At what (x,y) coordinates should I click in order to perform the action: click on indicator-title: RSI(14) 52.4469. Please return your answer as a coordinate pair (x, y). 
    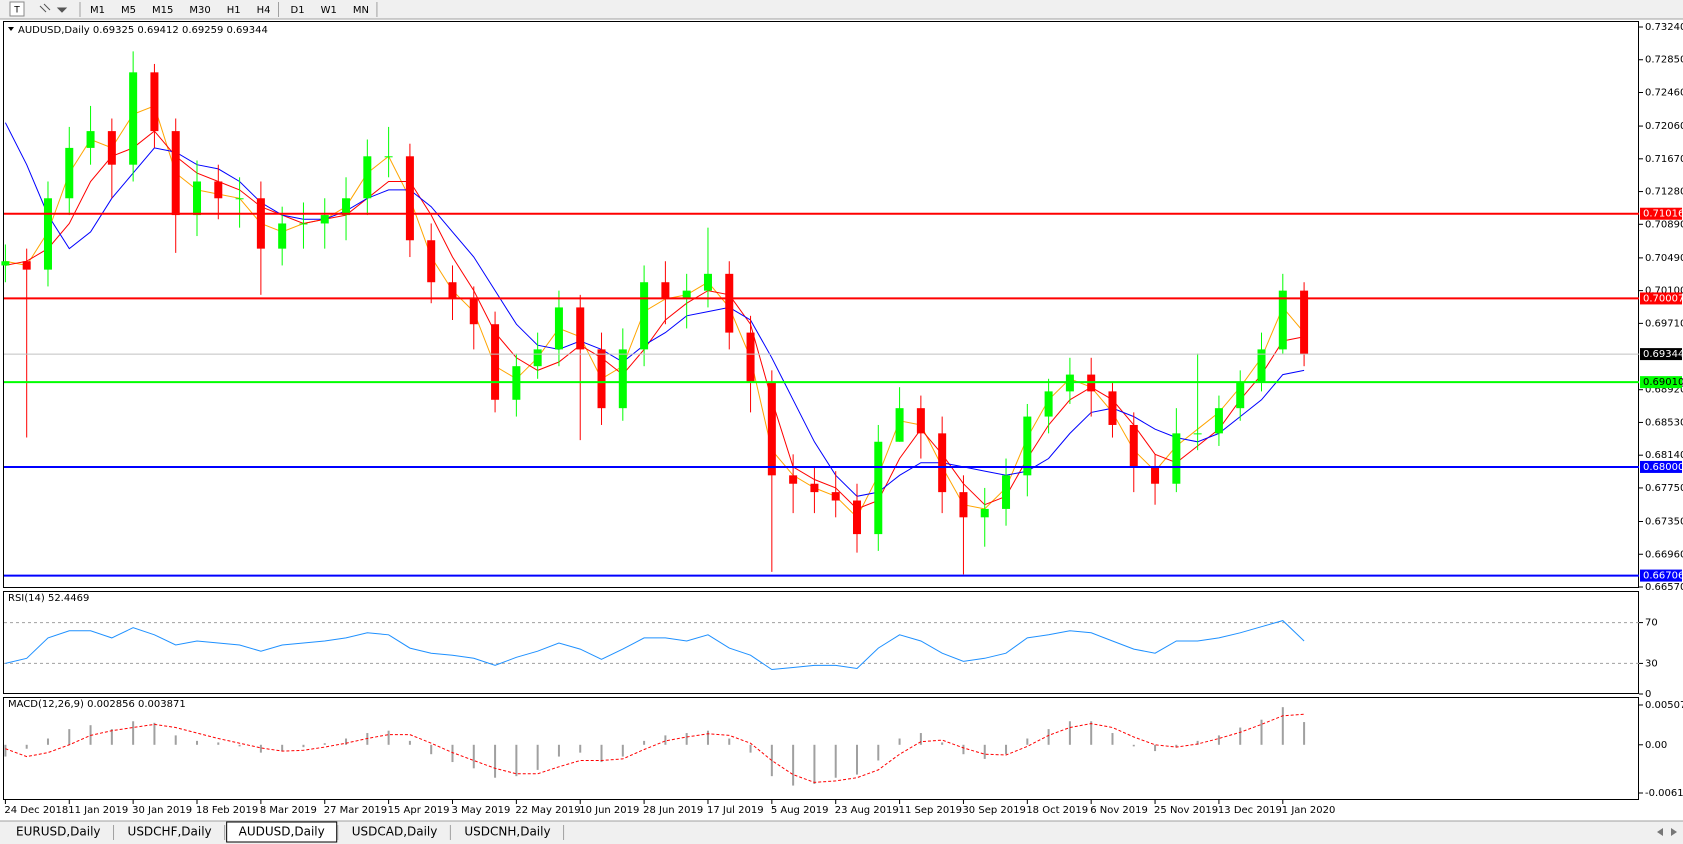
    Looking at the image, I should click on (48, 598).